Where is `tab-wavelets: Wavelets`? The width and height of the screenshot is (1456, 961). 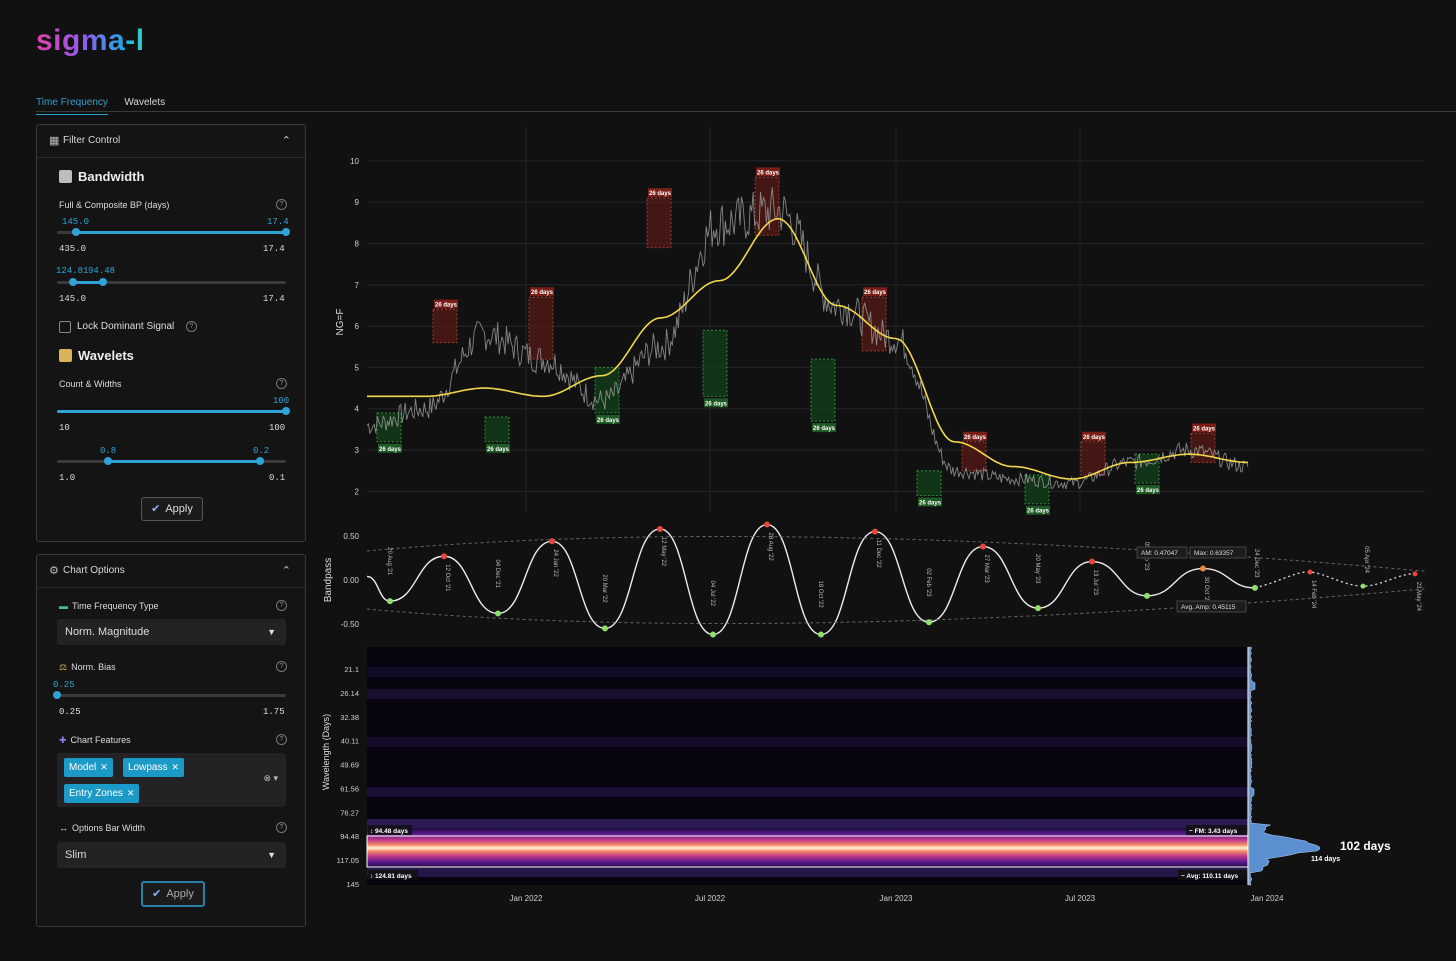 tab-wavelets: Wavelets is located at coordinates (145, 102).